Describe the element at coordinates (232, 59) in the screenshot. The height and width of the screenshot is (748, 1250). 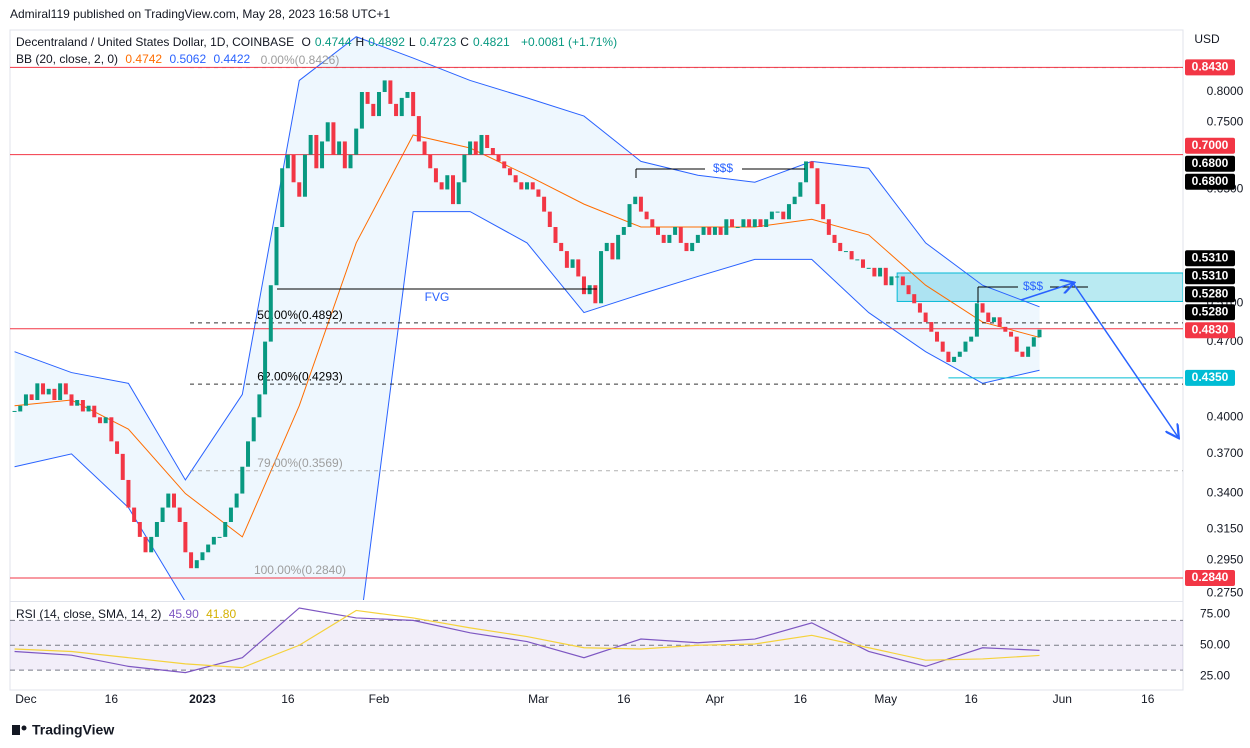
I see `bb-value: 0.4422` at that location.